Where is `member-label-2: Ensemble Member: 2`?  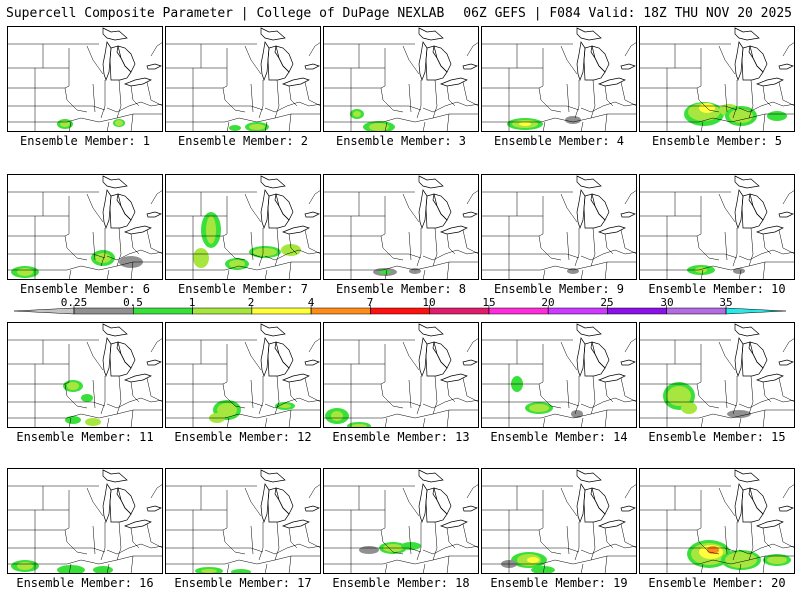
member-label-2: Ensemble Member: 2 is located at coordinates (243, 141).